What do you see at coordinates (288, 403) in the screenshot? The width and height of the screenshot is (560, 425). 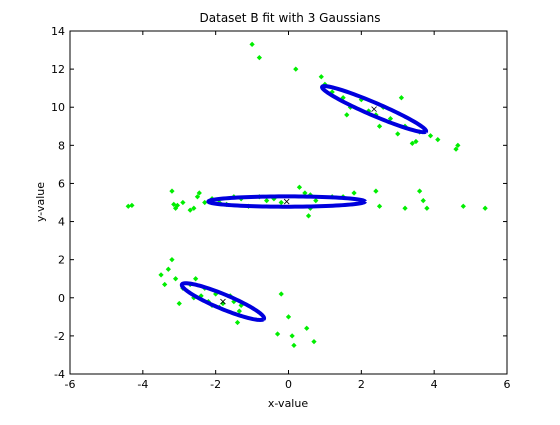 I see `x-axis-label: x-value` at bounding box center [288, 403].